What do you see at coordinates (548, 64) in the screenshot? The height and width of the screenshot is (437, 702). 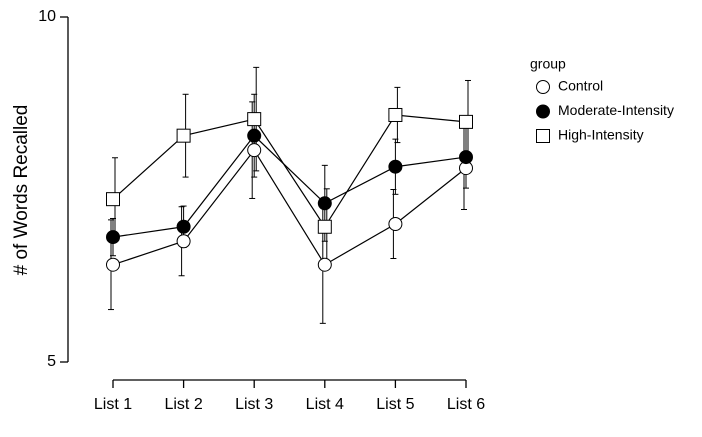 I see `legend-title: group` at bounding box center [548, 64].